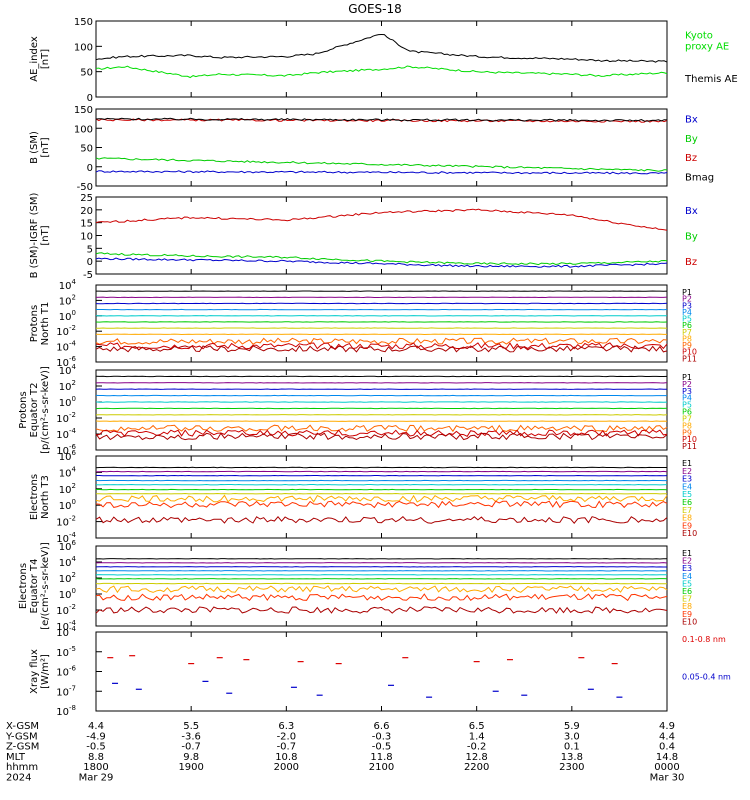 The height and width of the screenshot is (800, 750). I want to click on y-axis-label: North T3, so click(45, 497).